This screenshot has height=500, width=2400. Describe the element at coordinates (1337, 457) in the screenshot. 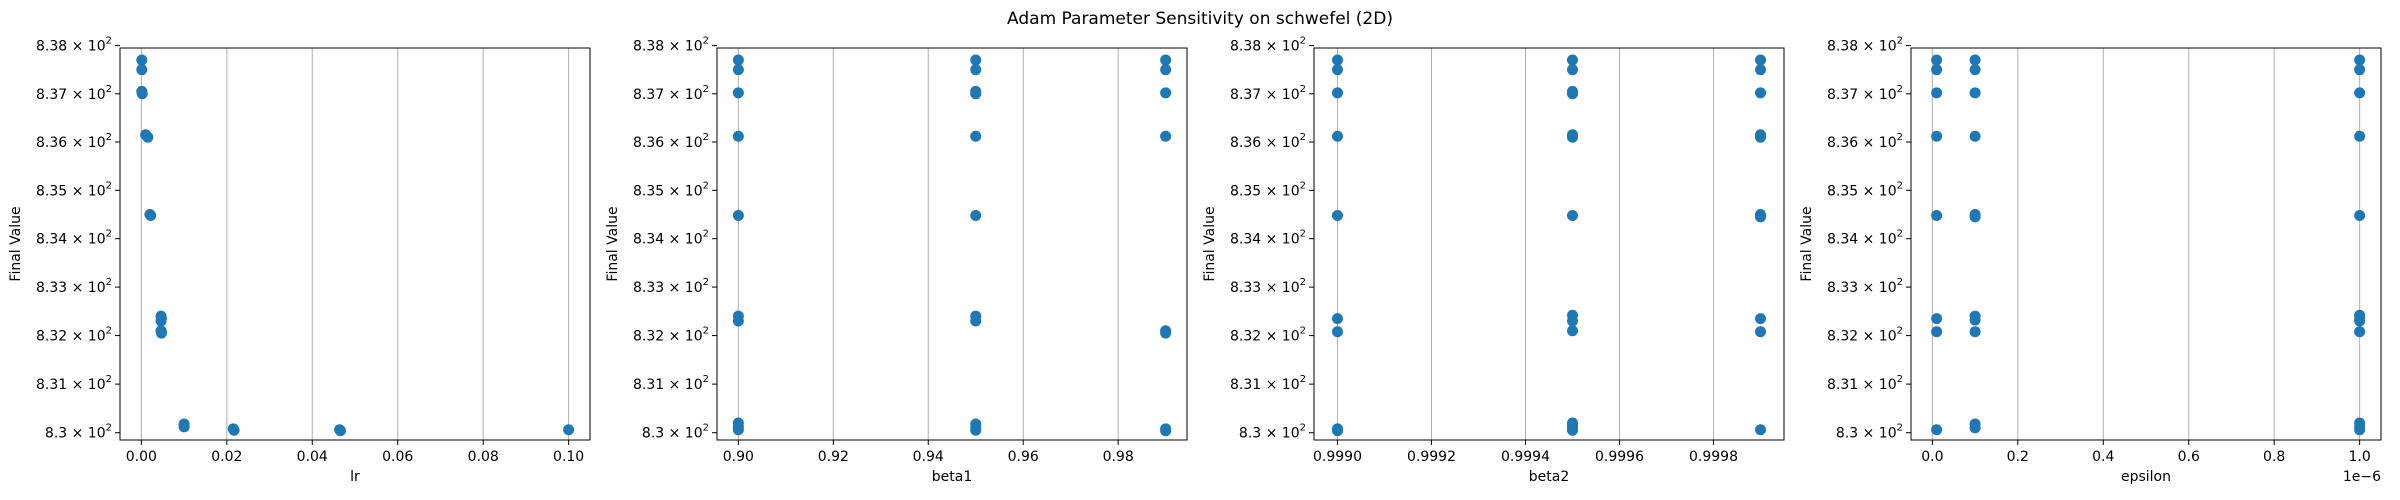

I see `x-tick-label: 0.9990` at that location.